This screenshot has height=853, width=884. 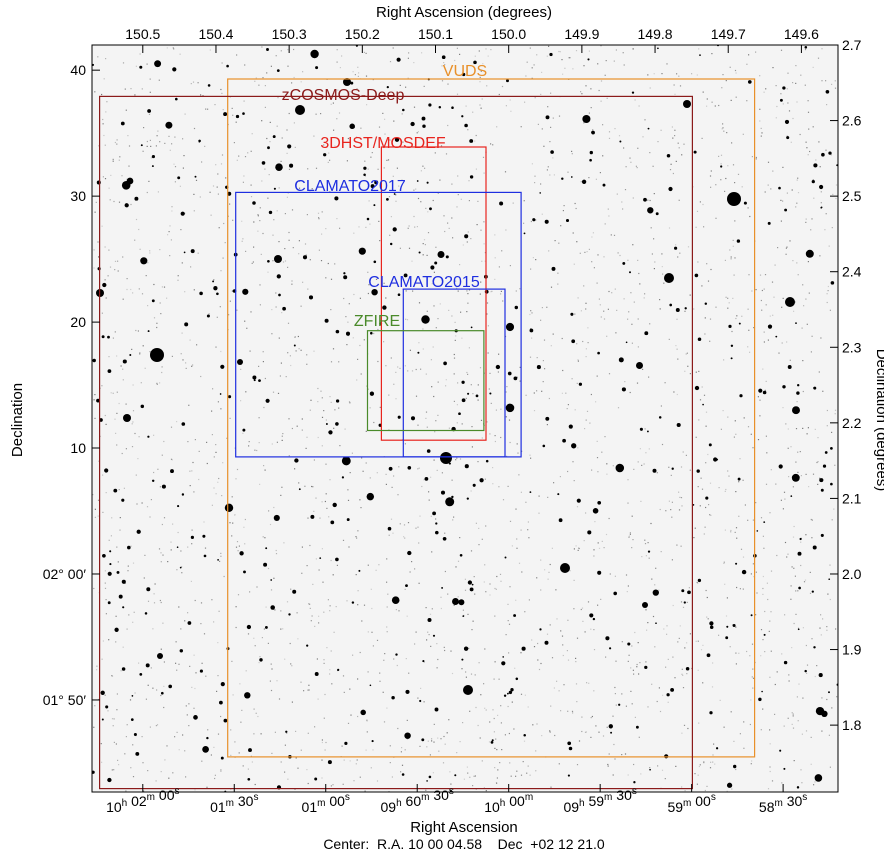 I want to click on left-tick-label: 30, so click(x=78, y=196).